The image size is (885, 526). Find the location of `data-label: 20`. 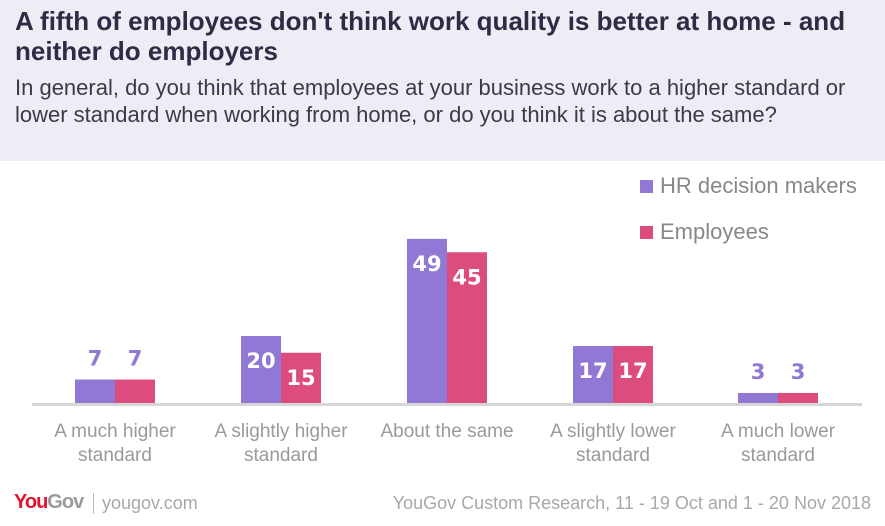

data-label: 20 is located at coordinates (260, 361).